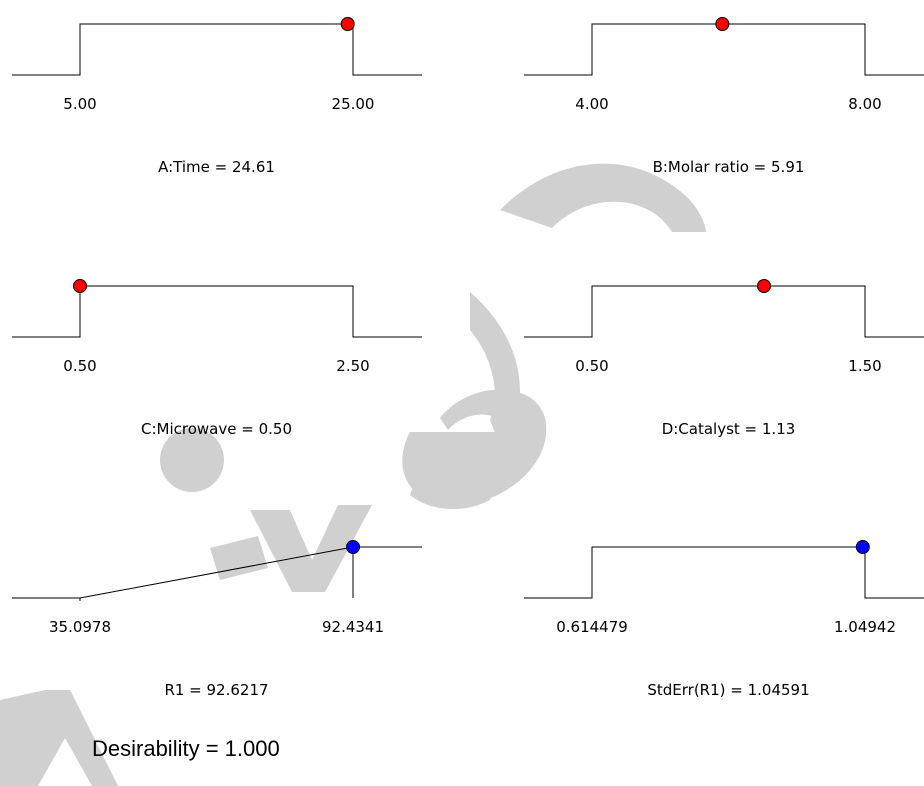 Image resolution: width=924 pixels, height=786 pixels. What do you see at coordinates (865, 104) in the screenshot?
I see `tick-label-high: 8.00` at bounding box center [865, 104].